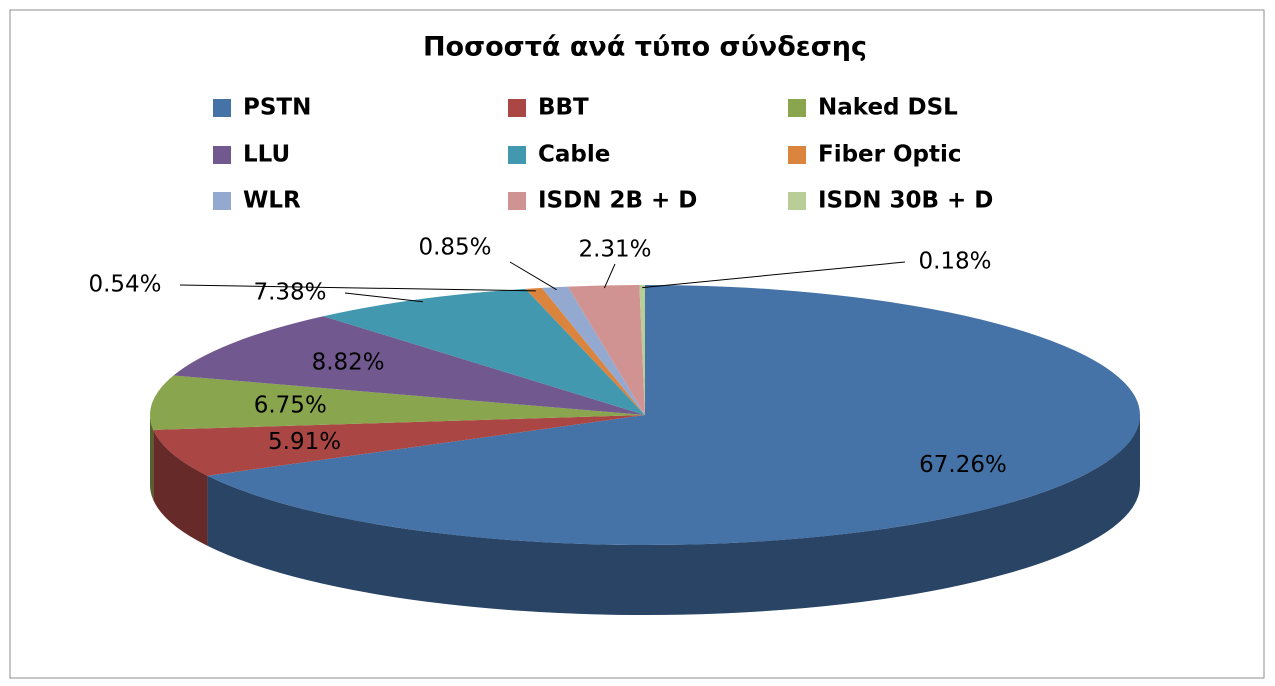  Describe the element at coordinates (954, 262) in the screenshot. I see `data-label: 0.18%` at that location.